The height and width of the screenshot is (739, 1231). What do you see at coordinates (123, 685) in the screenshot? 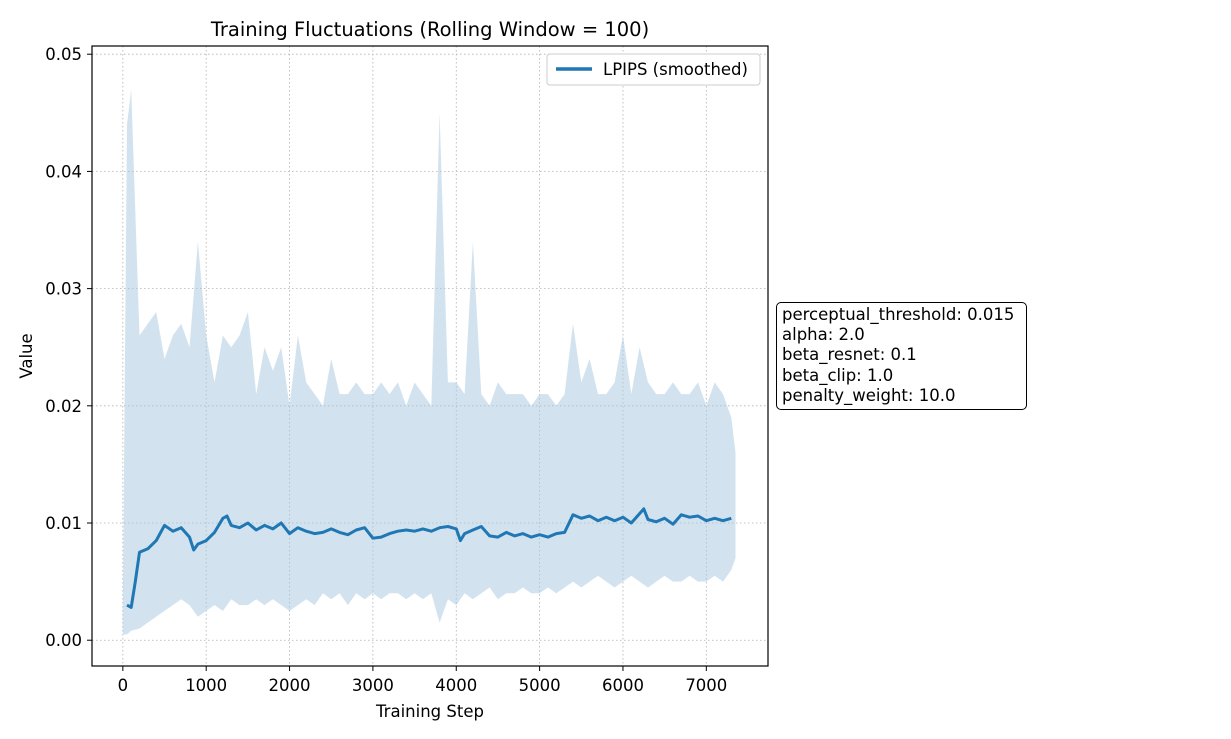
I see `x-tick-label: 0` at bounding box center [123, 685].